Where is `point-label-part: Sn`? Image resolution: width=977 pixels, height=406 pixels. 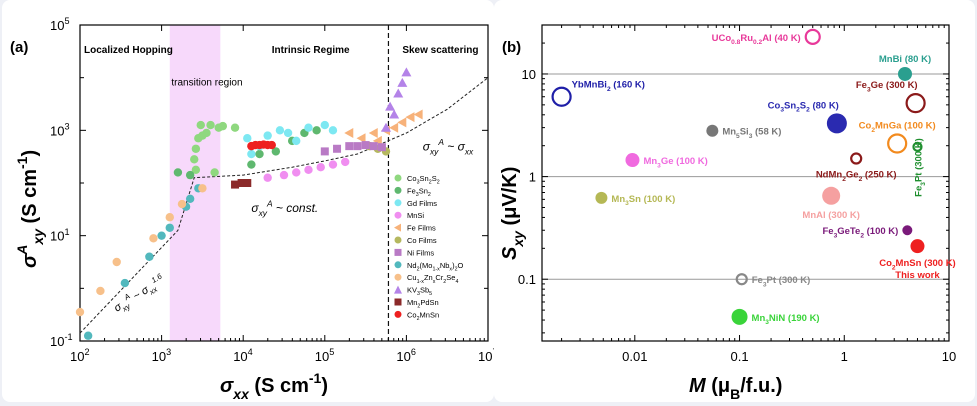
point-label-part: Sn is located at coordinates (790, 105).